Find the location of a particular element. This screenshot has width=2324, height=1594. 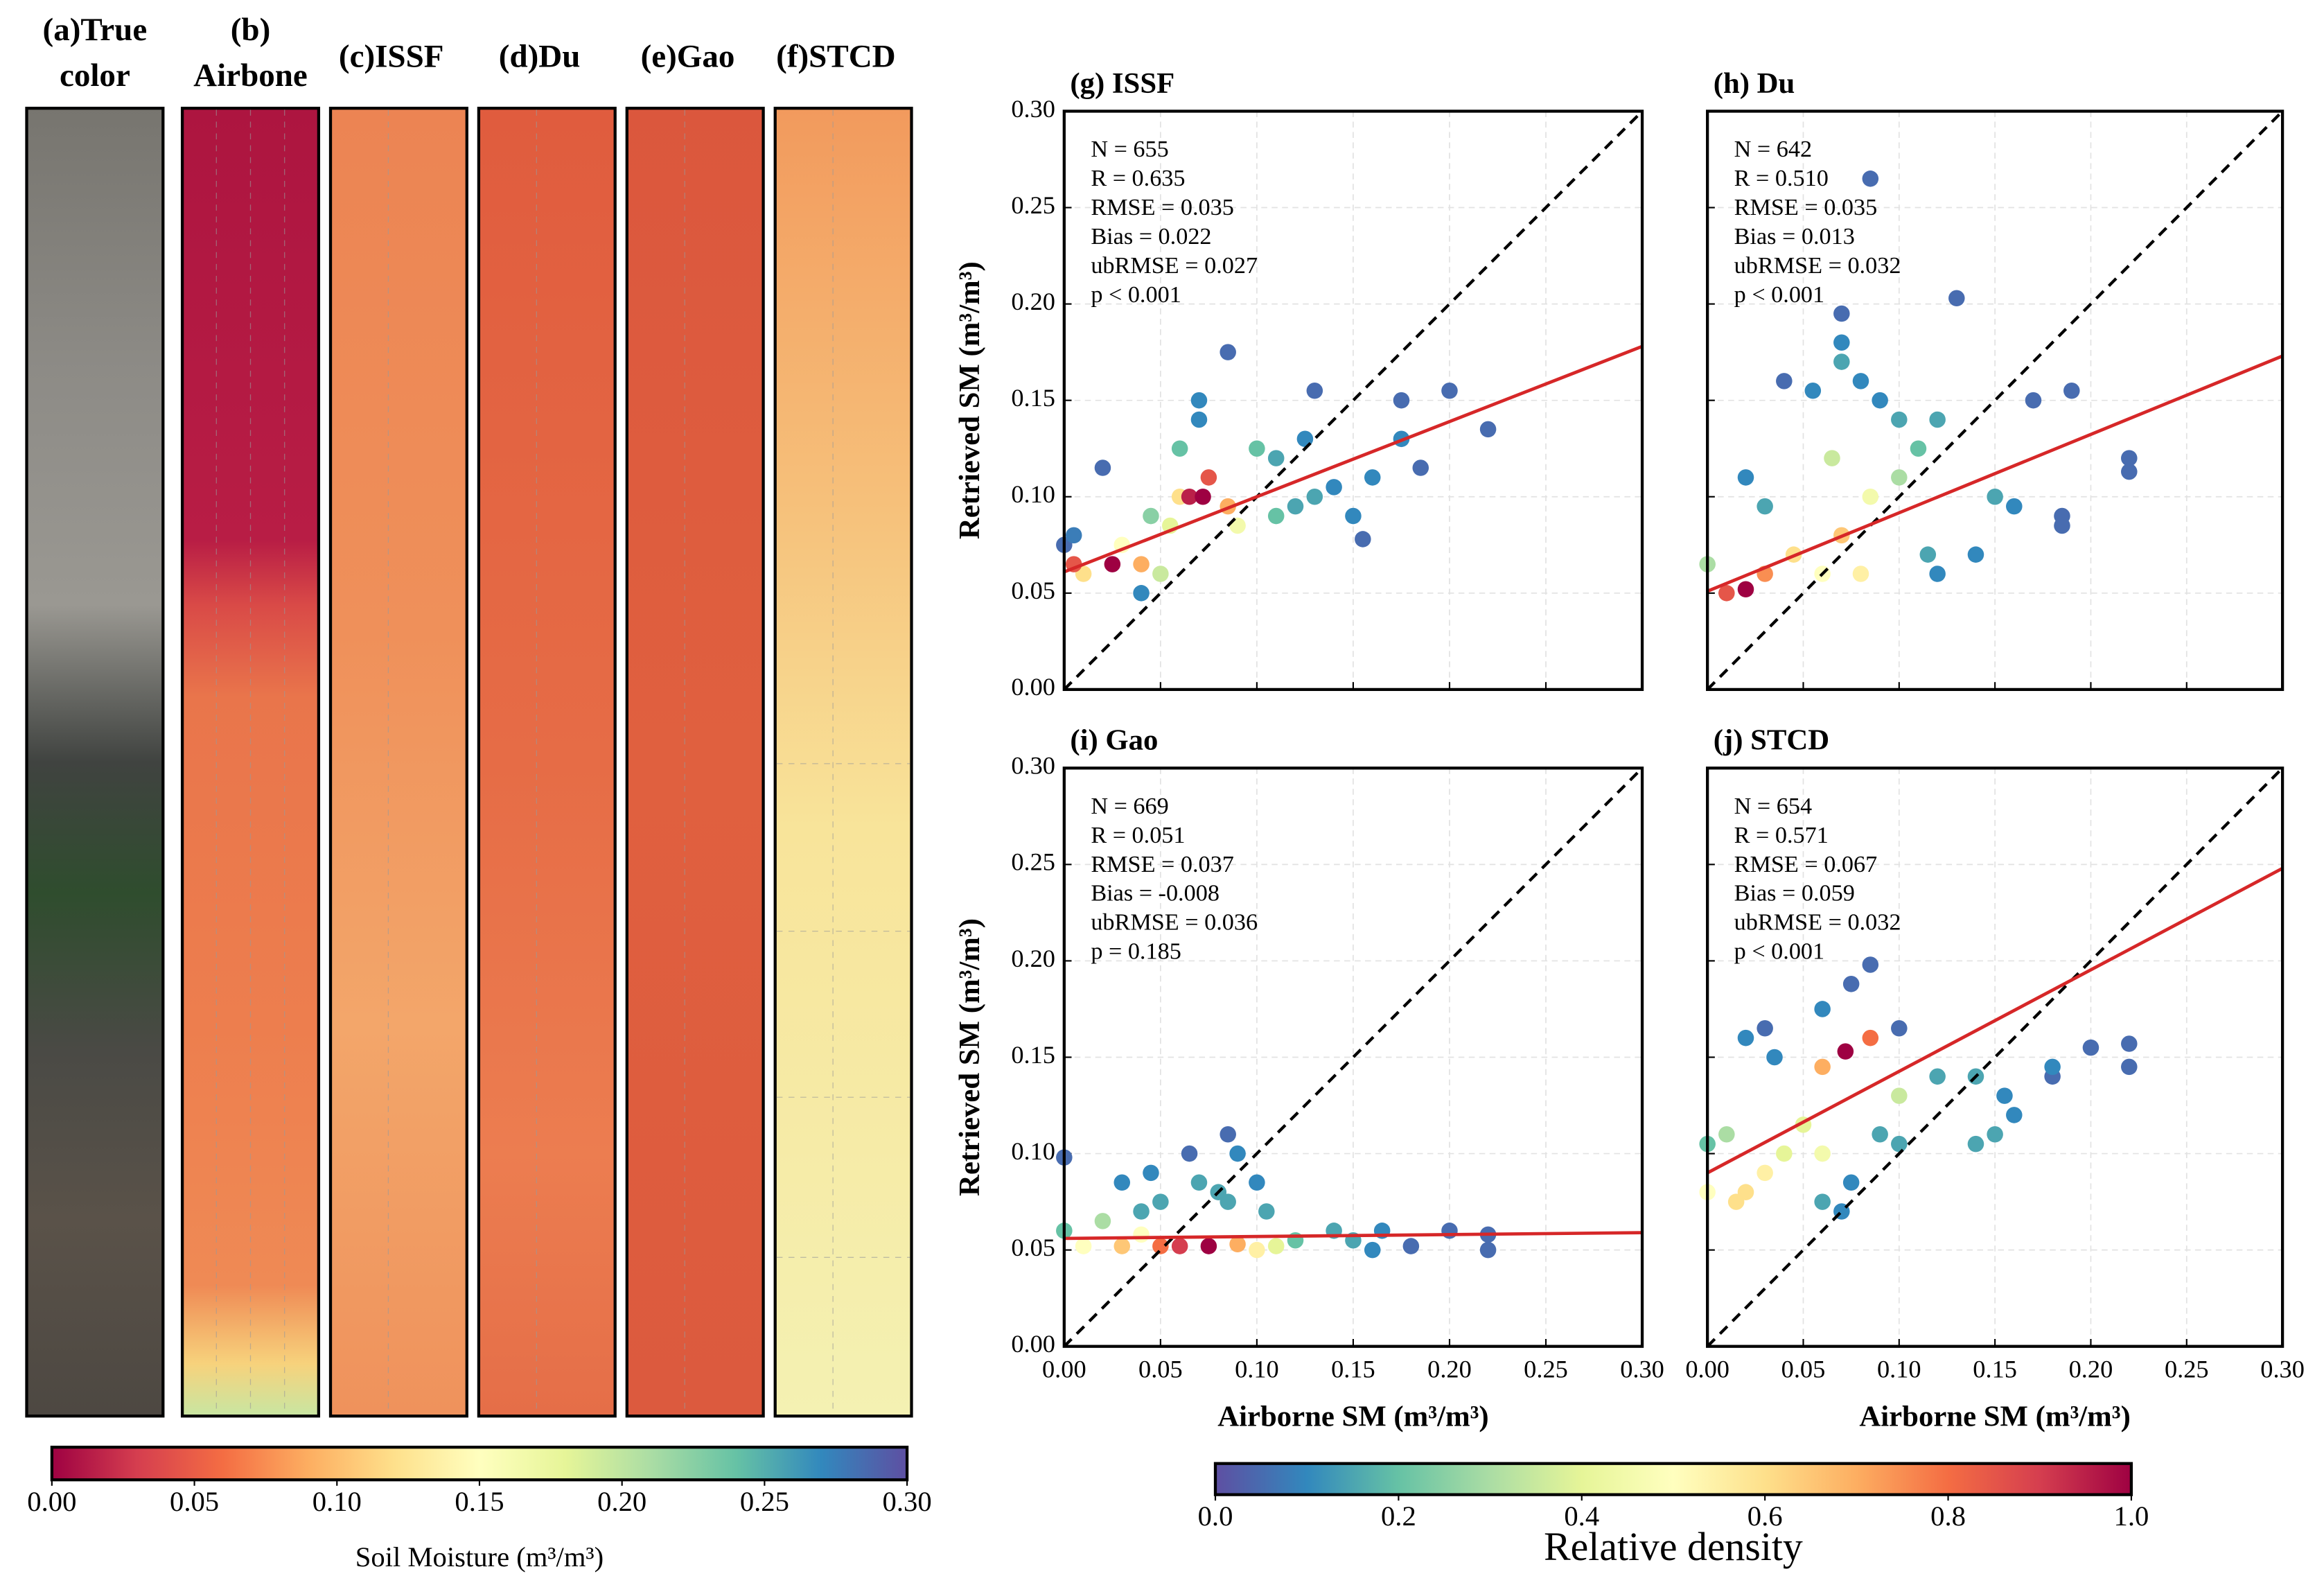

map-title: (b) is located at coordinates (250, 30).